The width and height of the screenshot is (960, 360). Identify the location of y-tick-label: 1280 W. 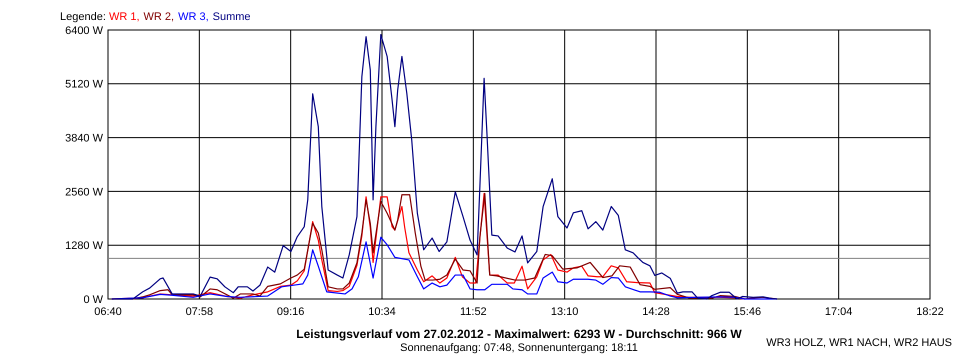
(84, 246).